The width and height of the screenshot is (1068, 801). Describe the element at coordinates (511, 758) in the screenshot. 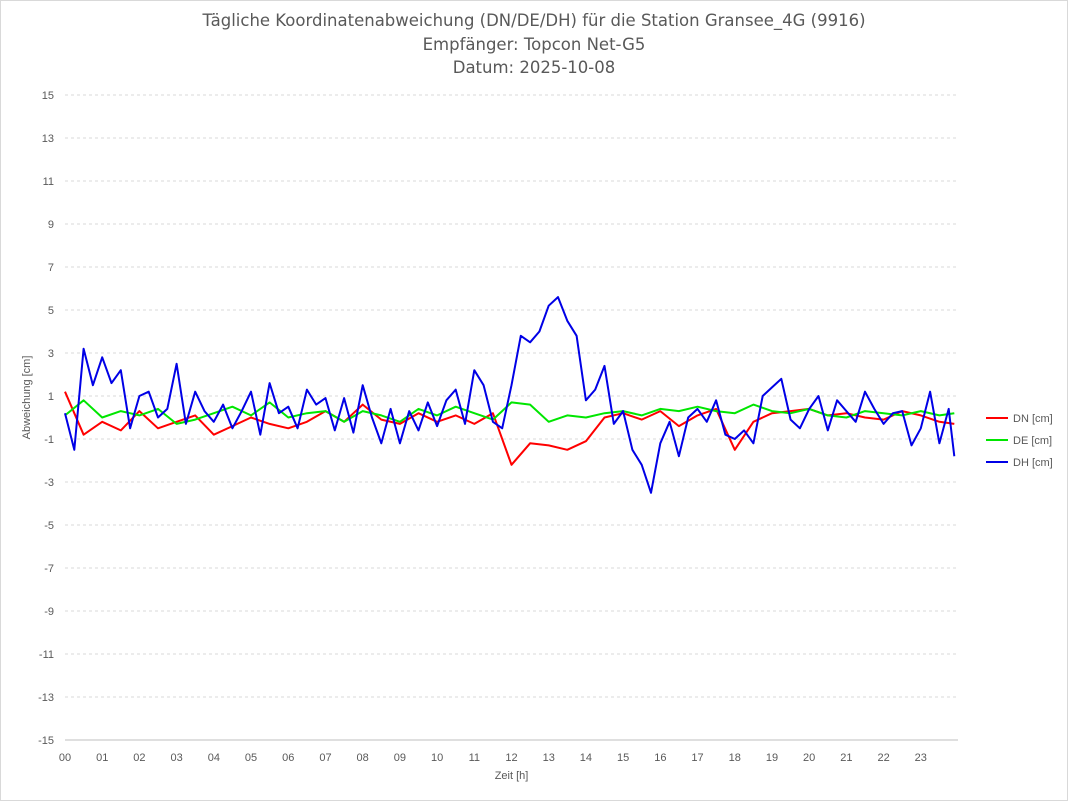

I see `x-tick-label: 12` at that location.